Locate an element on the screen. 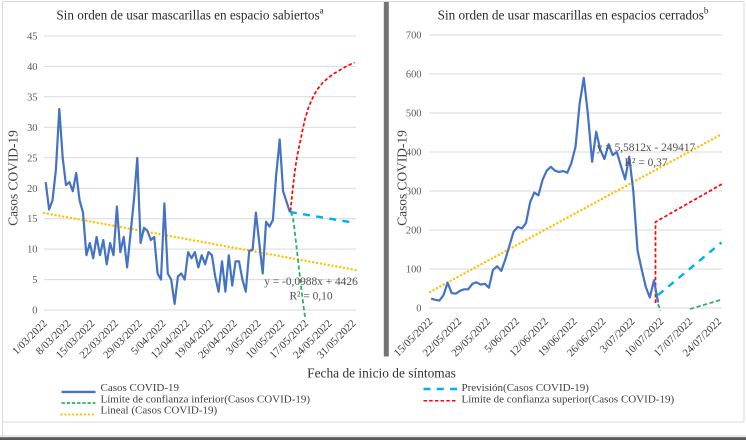  svg-text: R² = 0,10 is located at coordinates (310, 297).